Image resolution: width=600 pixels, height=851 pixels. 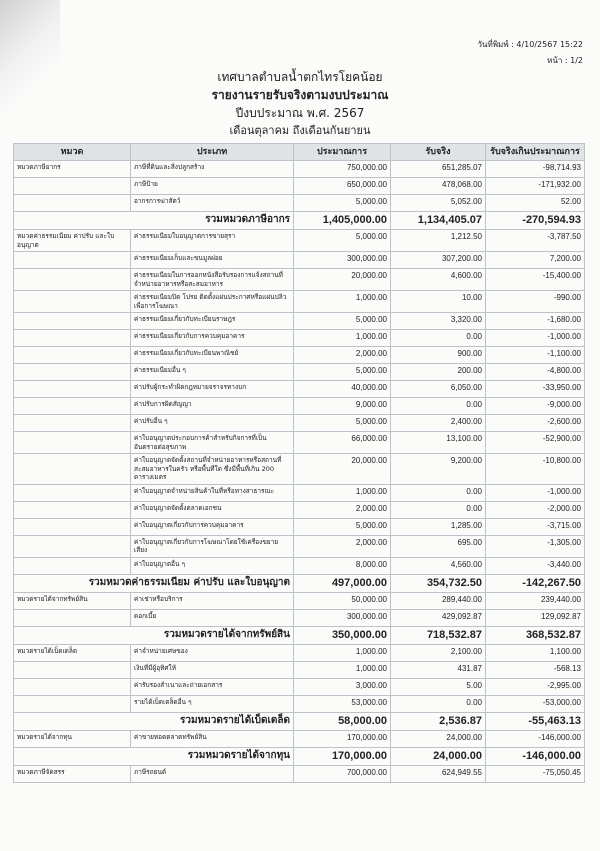 What do you see at coordinates (535, 526) in the screenshot?
I see `difference-cell: -3,715.00` at bounding box center [535, 526].